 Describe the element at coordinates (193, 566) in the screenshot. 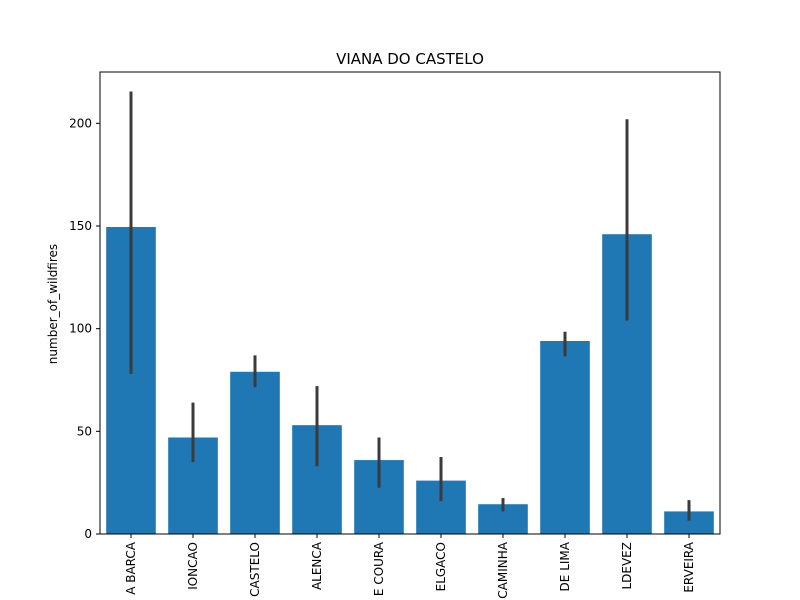

I see `x-tick-label-1: IONCAO` at that location.